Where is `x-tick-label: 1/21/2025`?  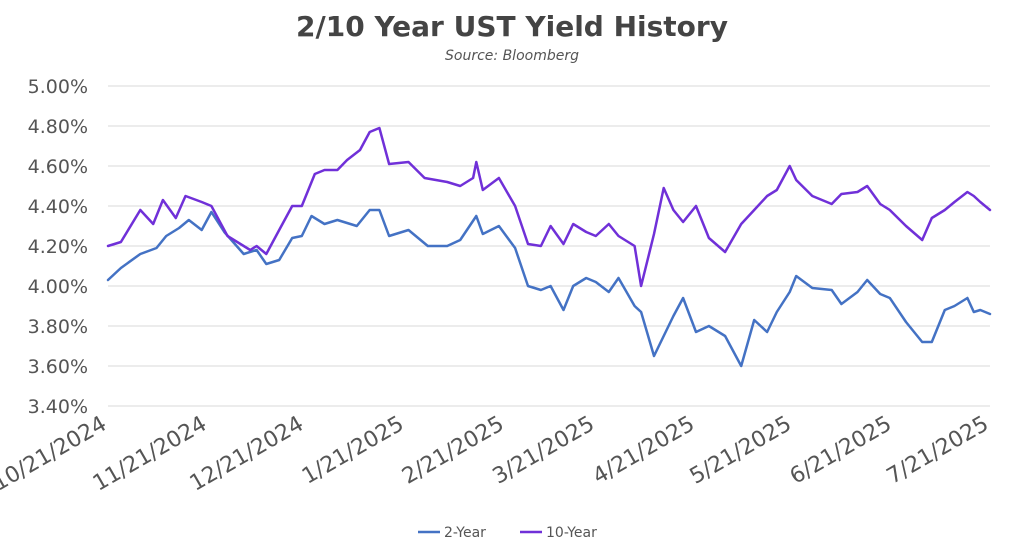 x-tick-label: 1/21/2025 is located at coordinates (353, 451).